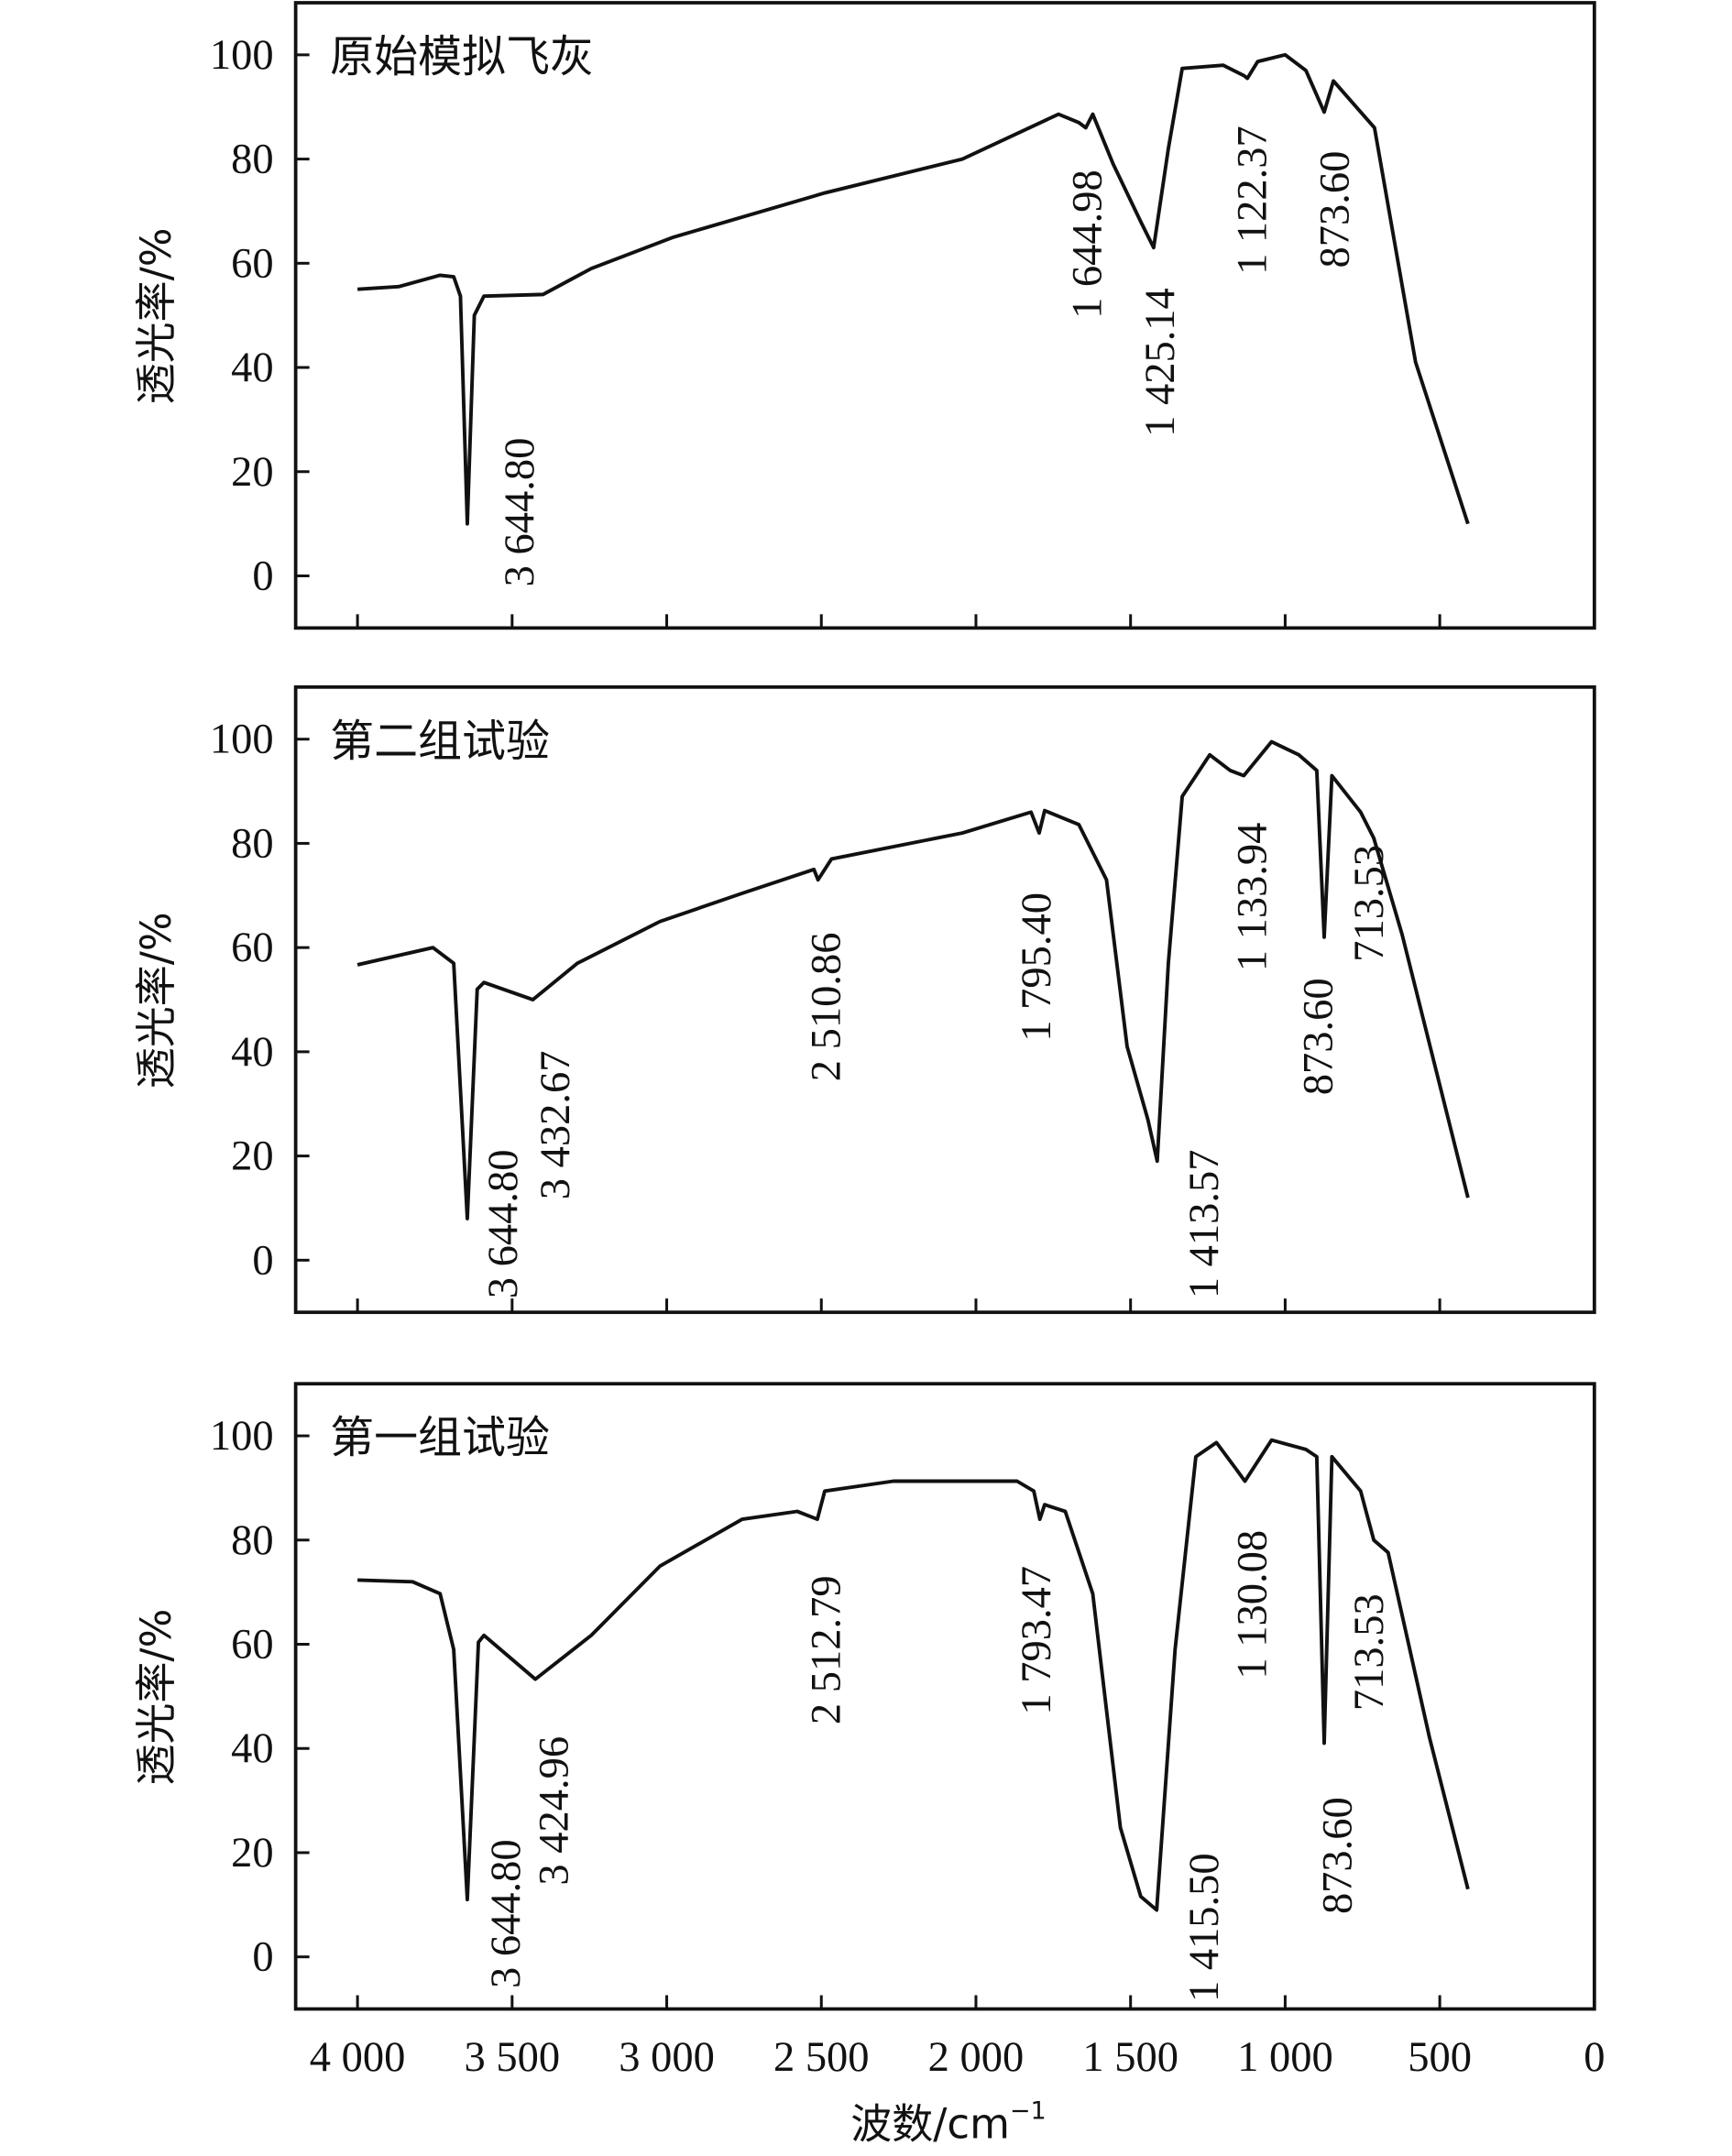 Image resolution: width=1732 pixels, height=2156 pixels. I want to click on peak-label: 1 415.50, so click(1204, 1927).